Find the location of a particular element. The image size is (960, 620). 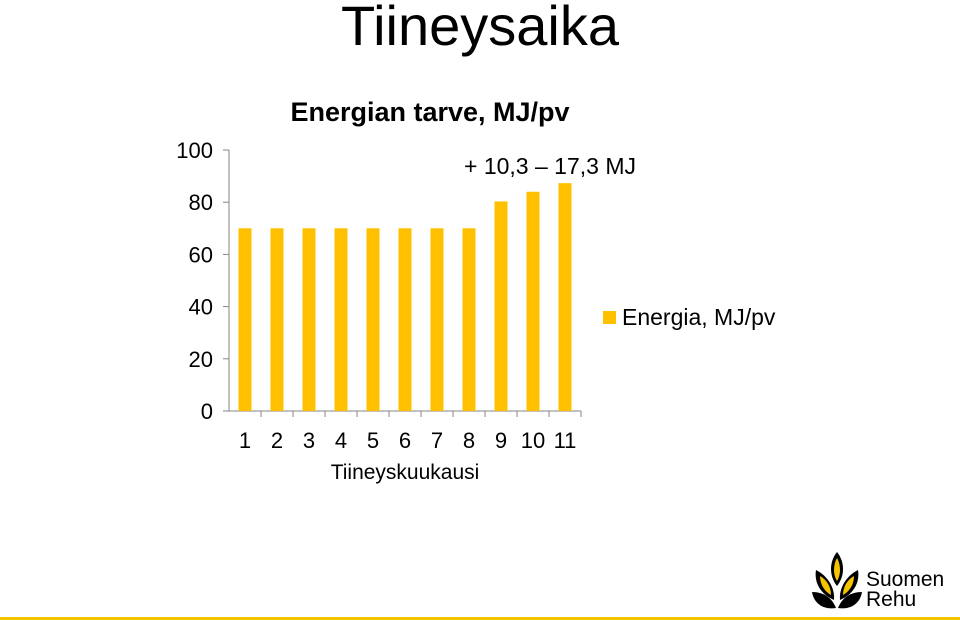

bars is located at coordinates (405, 297).